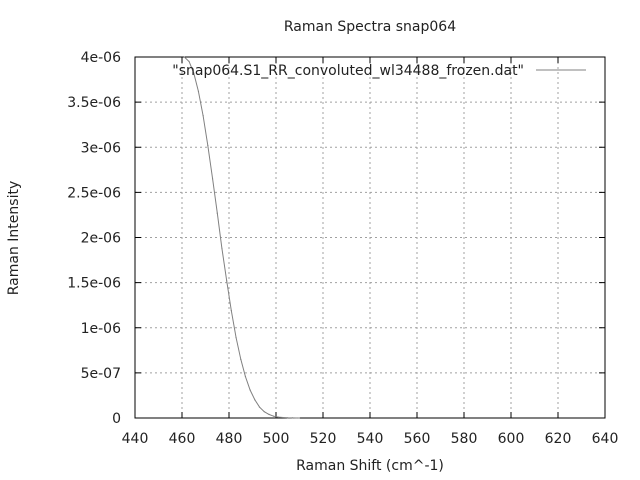 This screenshot has height=480, width=640. Describe the element at coordinates (94, 193) in the screenshot. I see `y-tick-label: 2.5e-06` at that location.